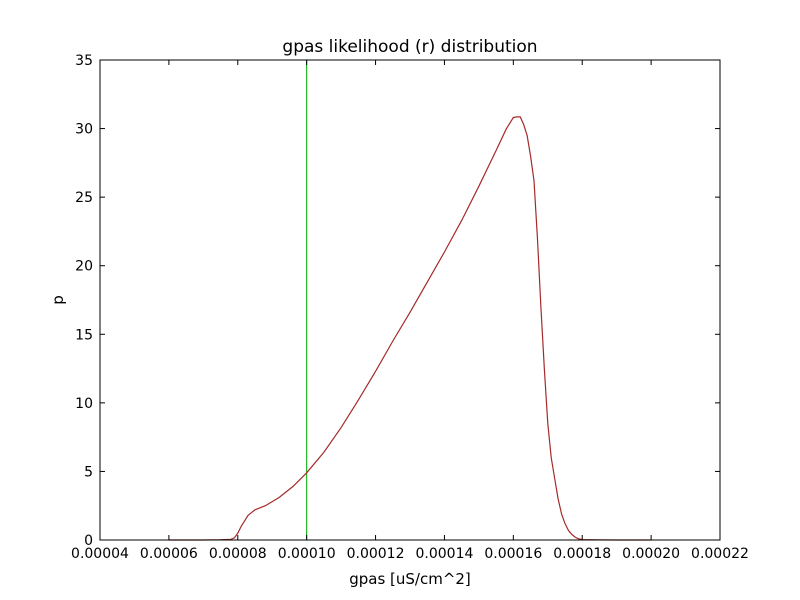 This screenshot has height=600, width=800. Describe the element at coordinates (100, 554) in the screenshot. I see `x-tick-label: 0.00004` at that location.